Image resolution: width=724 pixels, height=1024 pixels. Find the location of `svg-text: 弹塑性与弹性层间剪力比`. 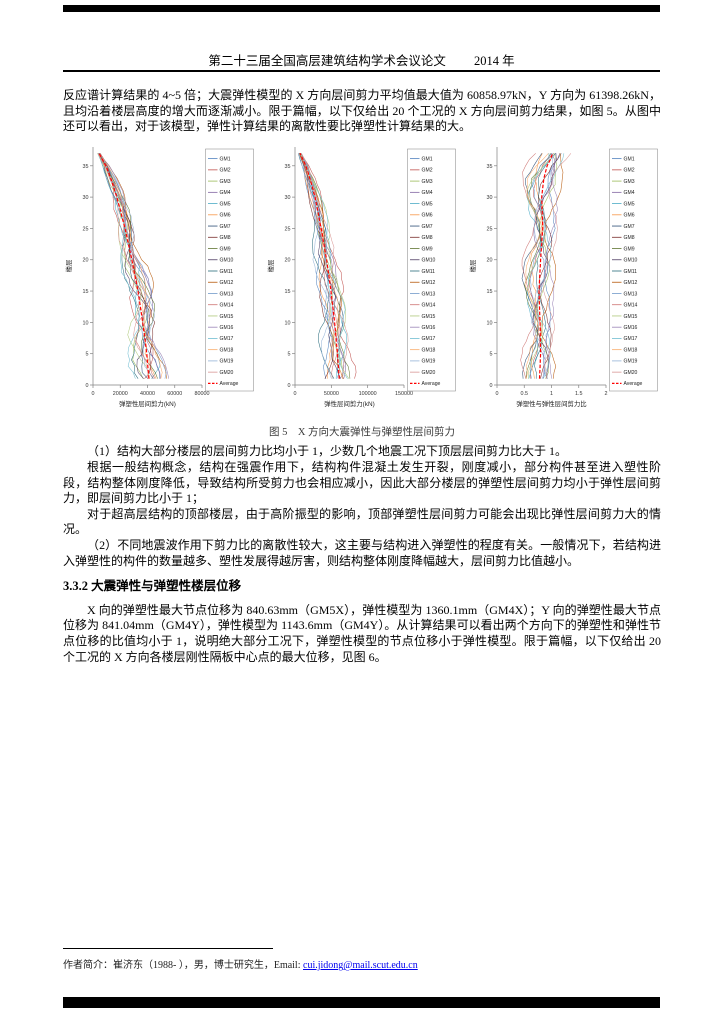

svg-text: 弹塑性与弹性层间剪力比 is located at coordinates (551, 403).